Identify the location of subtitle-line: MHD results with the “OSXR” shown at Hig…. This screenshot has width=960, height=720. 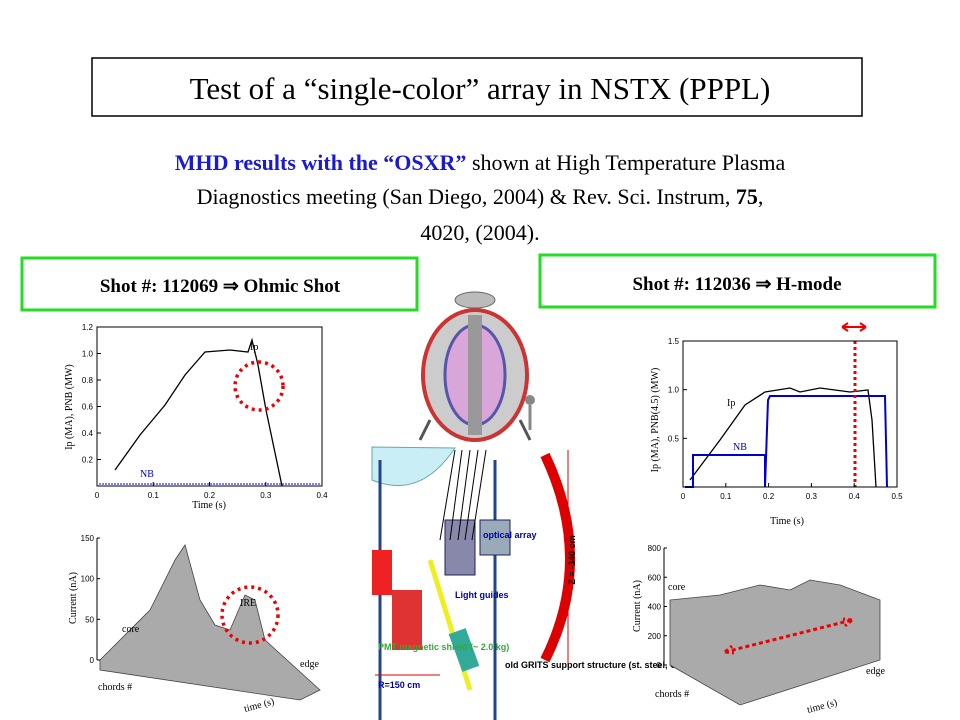
(480, 162).